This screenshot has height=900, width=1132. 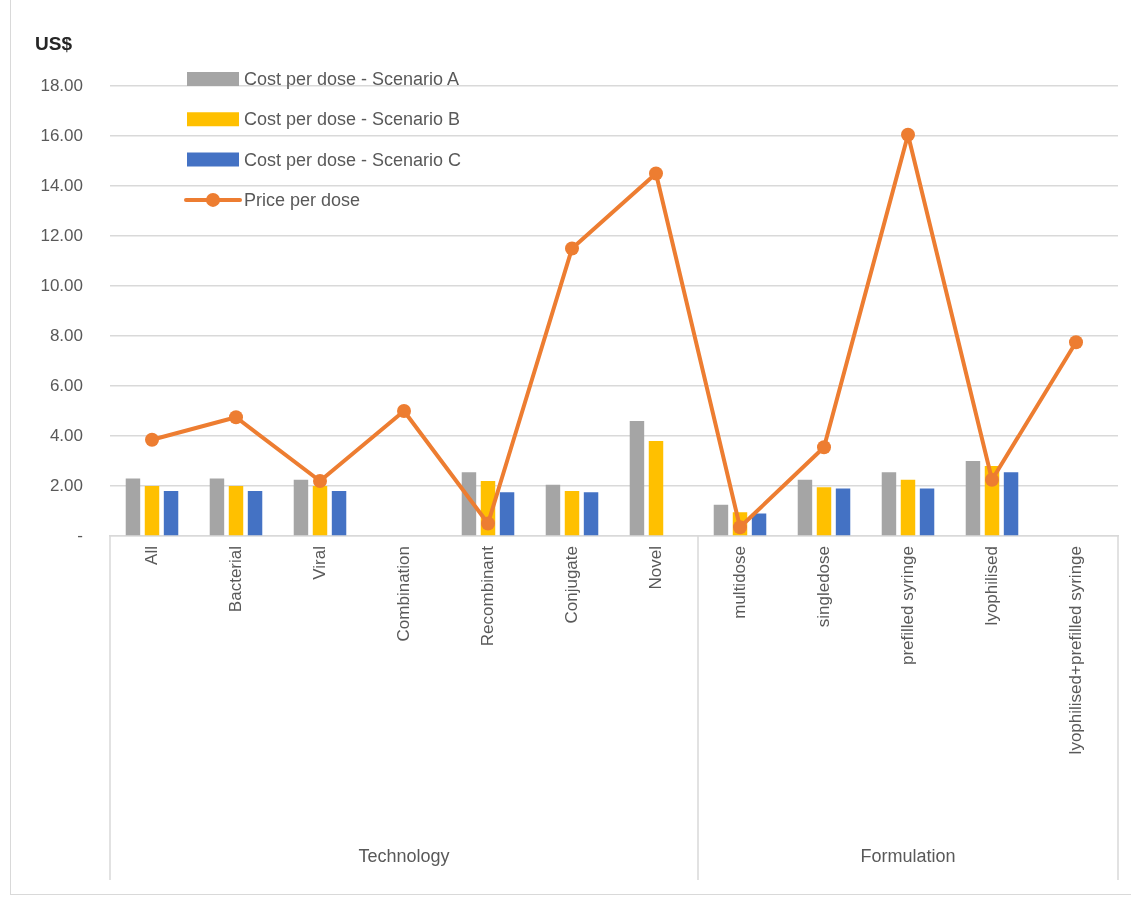 I want to click on y-tick-label: 4.00, so click(x=66, y=435).